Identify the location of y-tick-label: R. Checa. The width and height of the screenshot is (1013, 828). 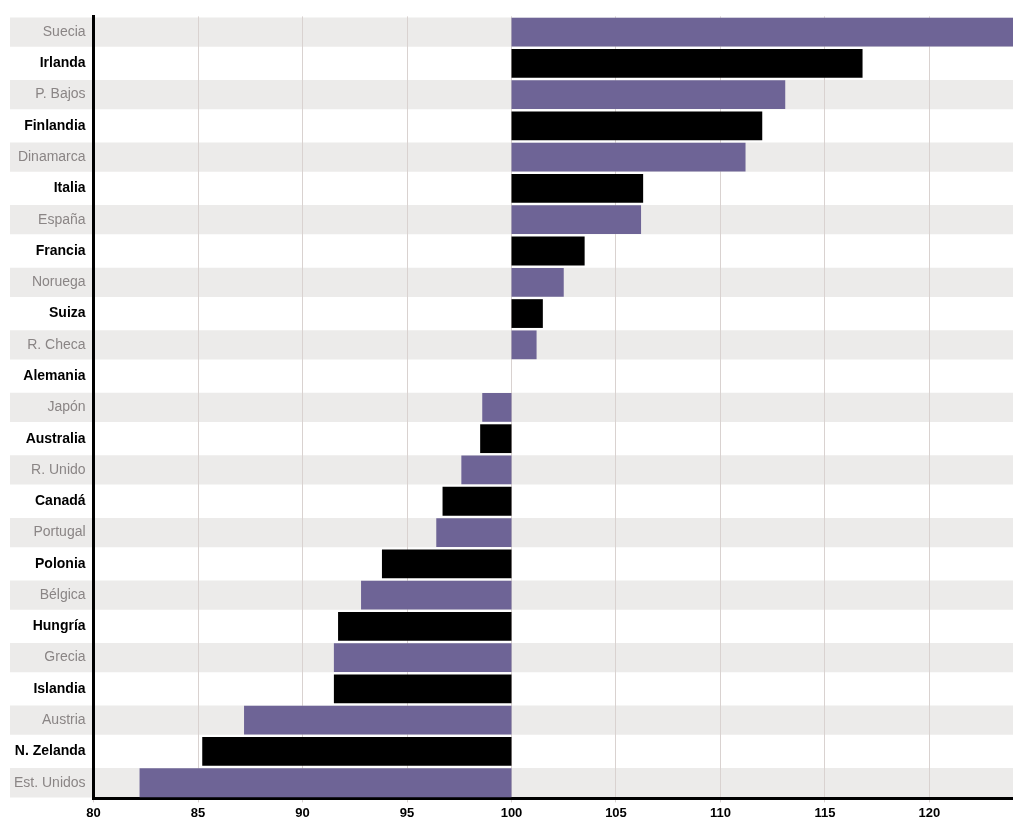
(56, 343).